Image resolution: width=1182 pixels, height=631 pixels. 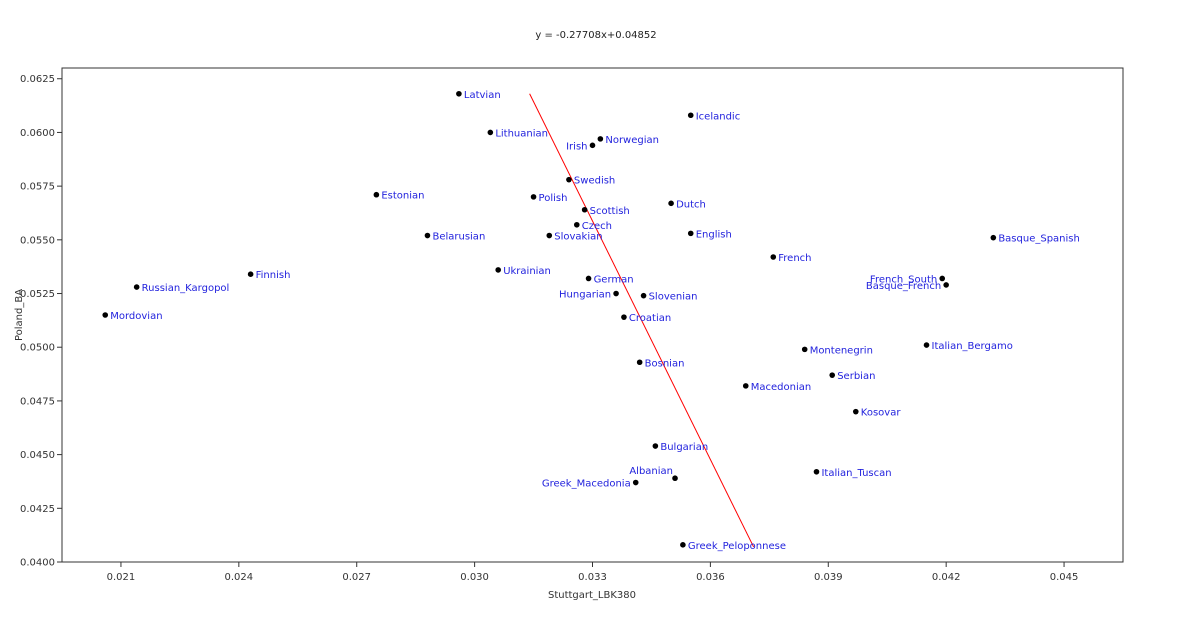 What do you see at coordinates (37, 509) in the screenshot?
I see `y-tick-label: 0.0425` at bounding box center [37, 509].